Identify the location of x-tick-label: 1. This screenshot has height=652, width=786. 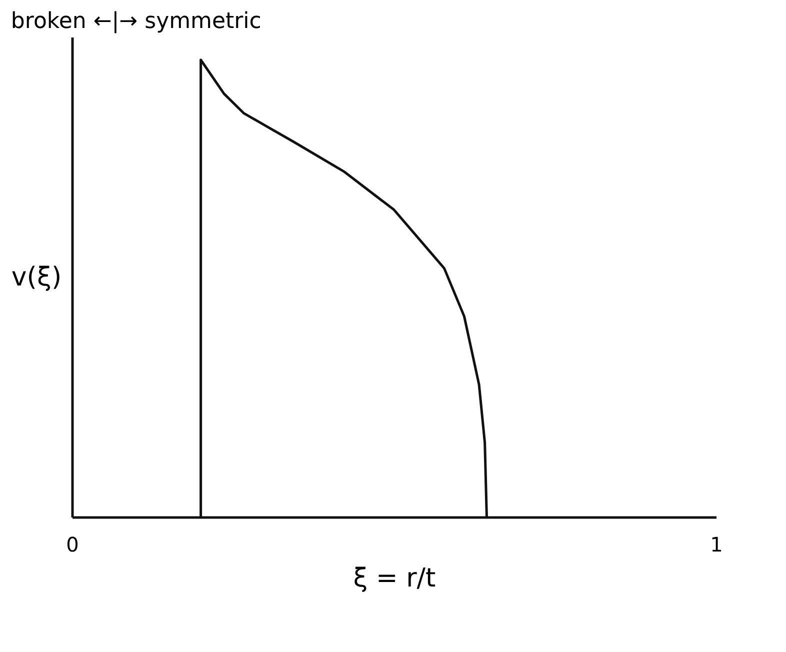
(716, 544).